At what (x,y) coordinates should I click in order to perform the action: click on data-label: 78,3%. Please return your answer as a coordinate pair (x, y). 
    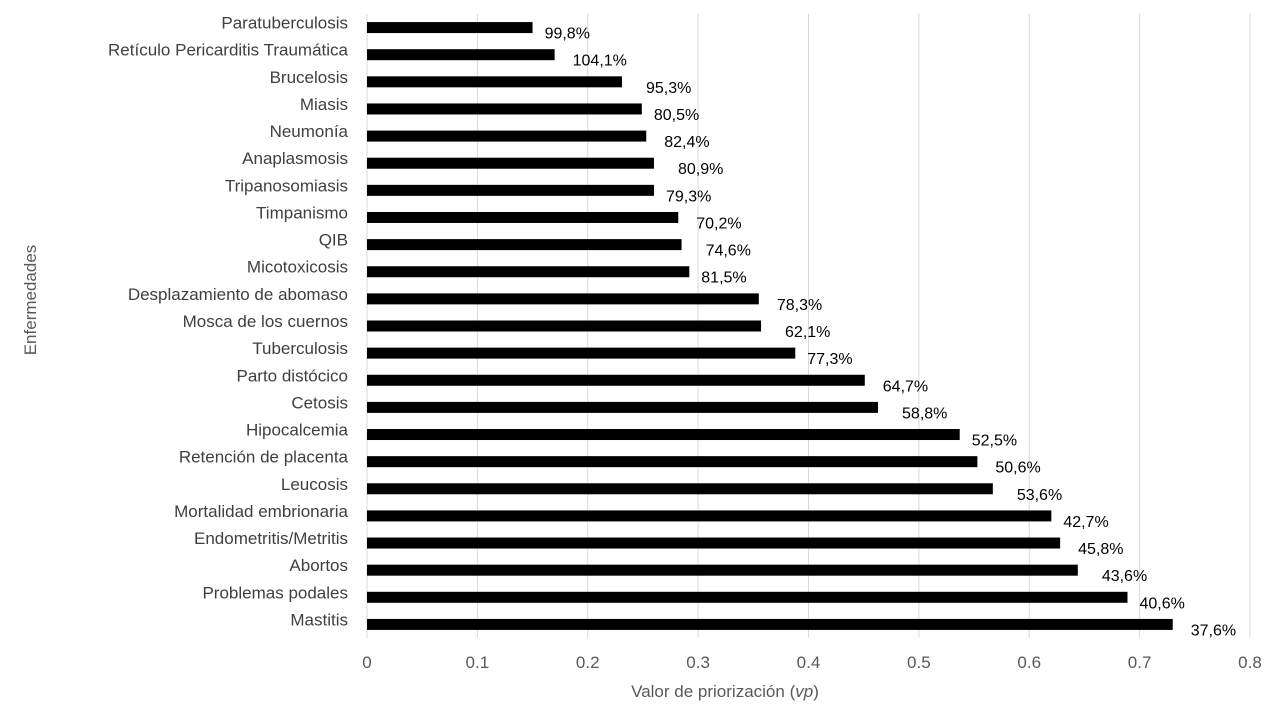
    Looking at the image, I should click on (799, 305).